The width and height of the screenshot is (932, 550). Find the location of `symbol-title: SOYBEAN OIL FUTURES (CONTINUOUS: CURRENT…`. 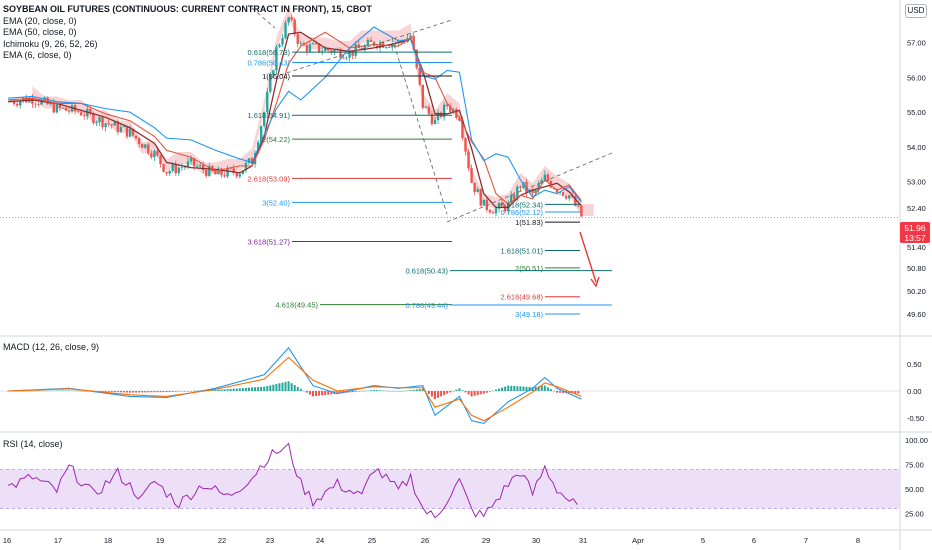

symbol-title: SOYBEAN OIL FUTURES (CONTINUOUS: CURRENT… is located at coordinates (187, 9).